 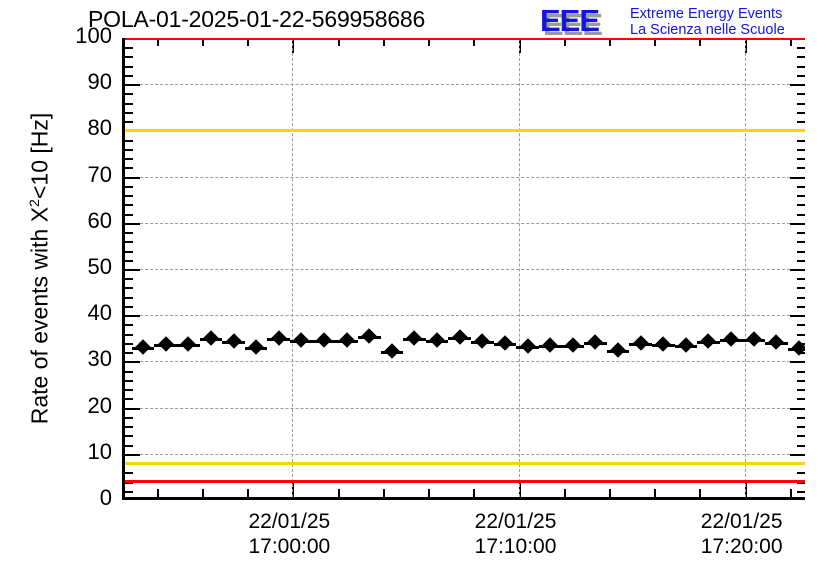 What do you see at coordinates (289, 534) in the screenshot?
I see `x-tick-label: 22/01/25 17:00:00` at bounding box center [289, 534].